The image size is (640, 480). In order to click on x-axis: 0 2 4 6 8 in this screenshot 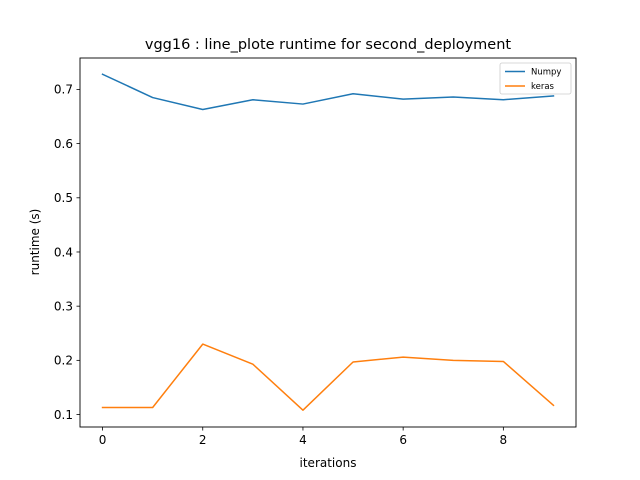, I will do `click(303, 437)`.